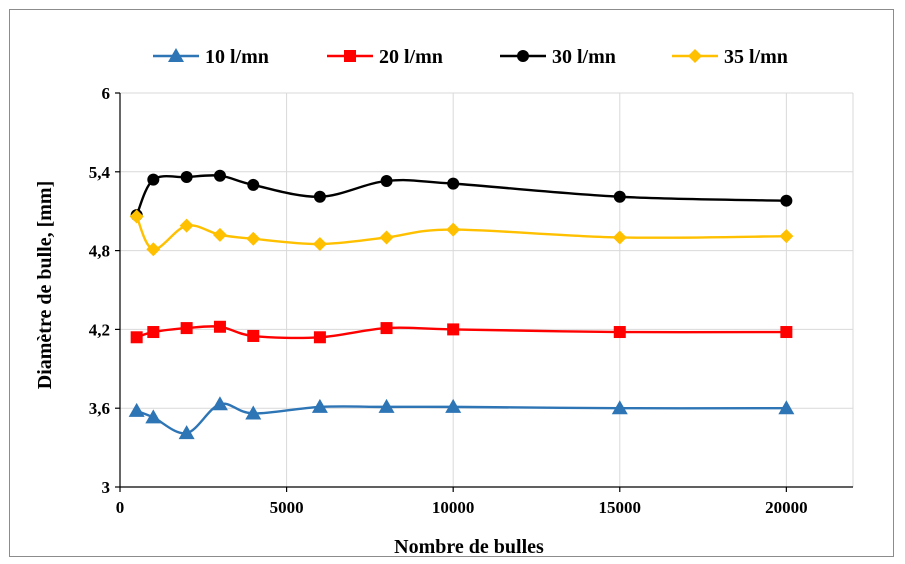  I want to click on series-20-l-mn, so click(461, 332).